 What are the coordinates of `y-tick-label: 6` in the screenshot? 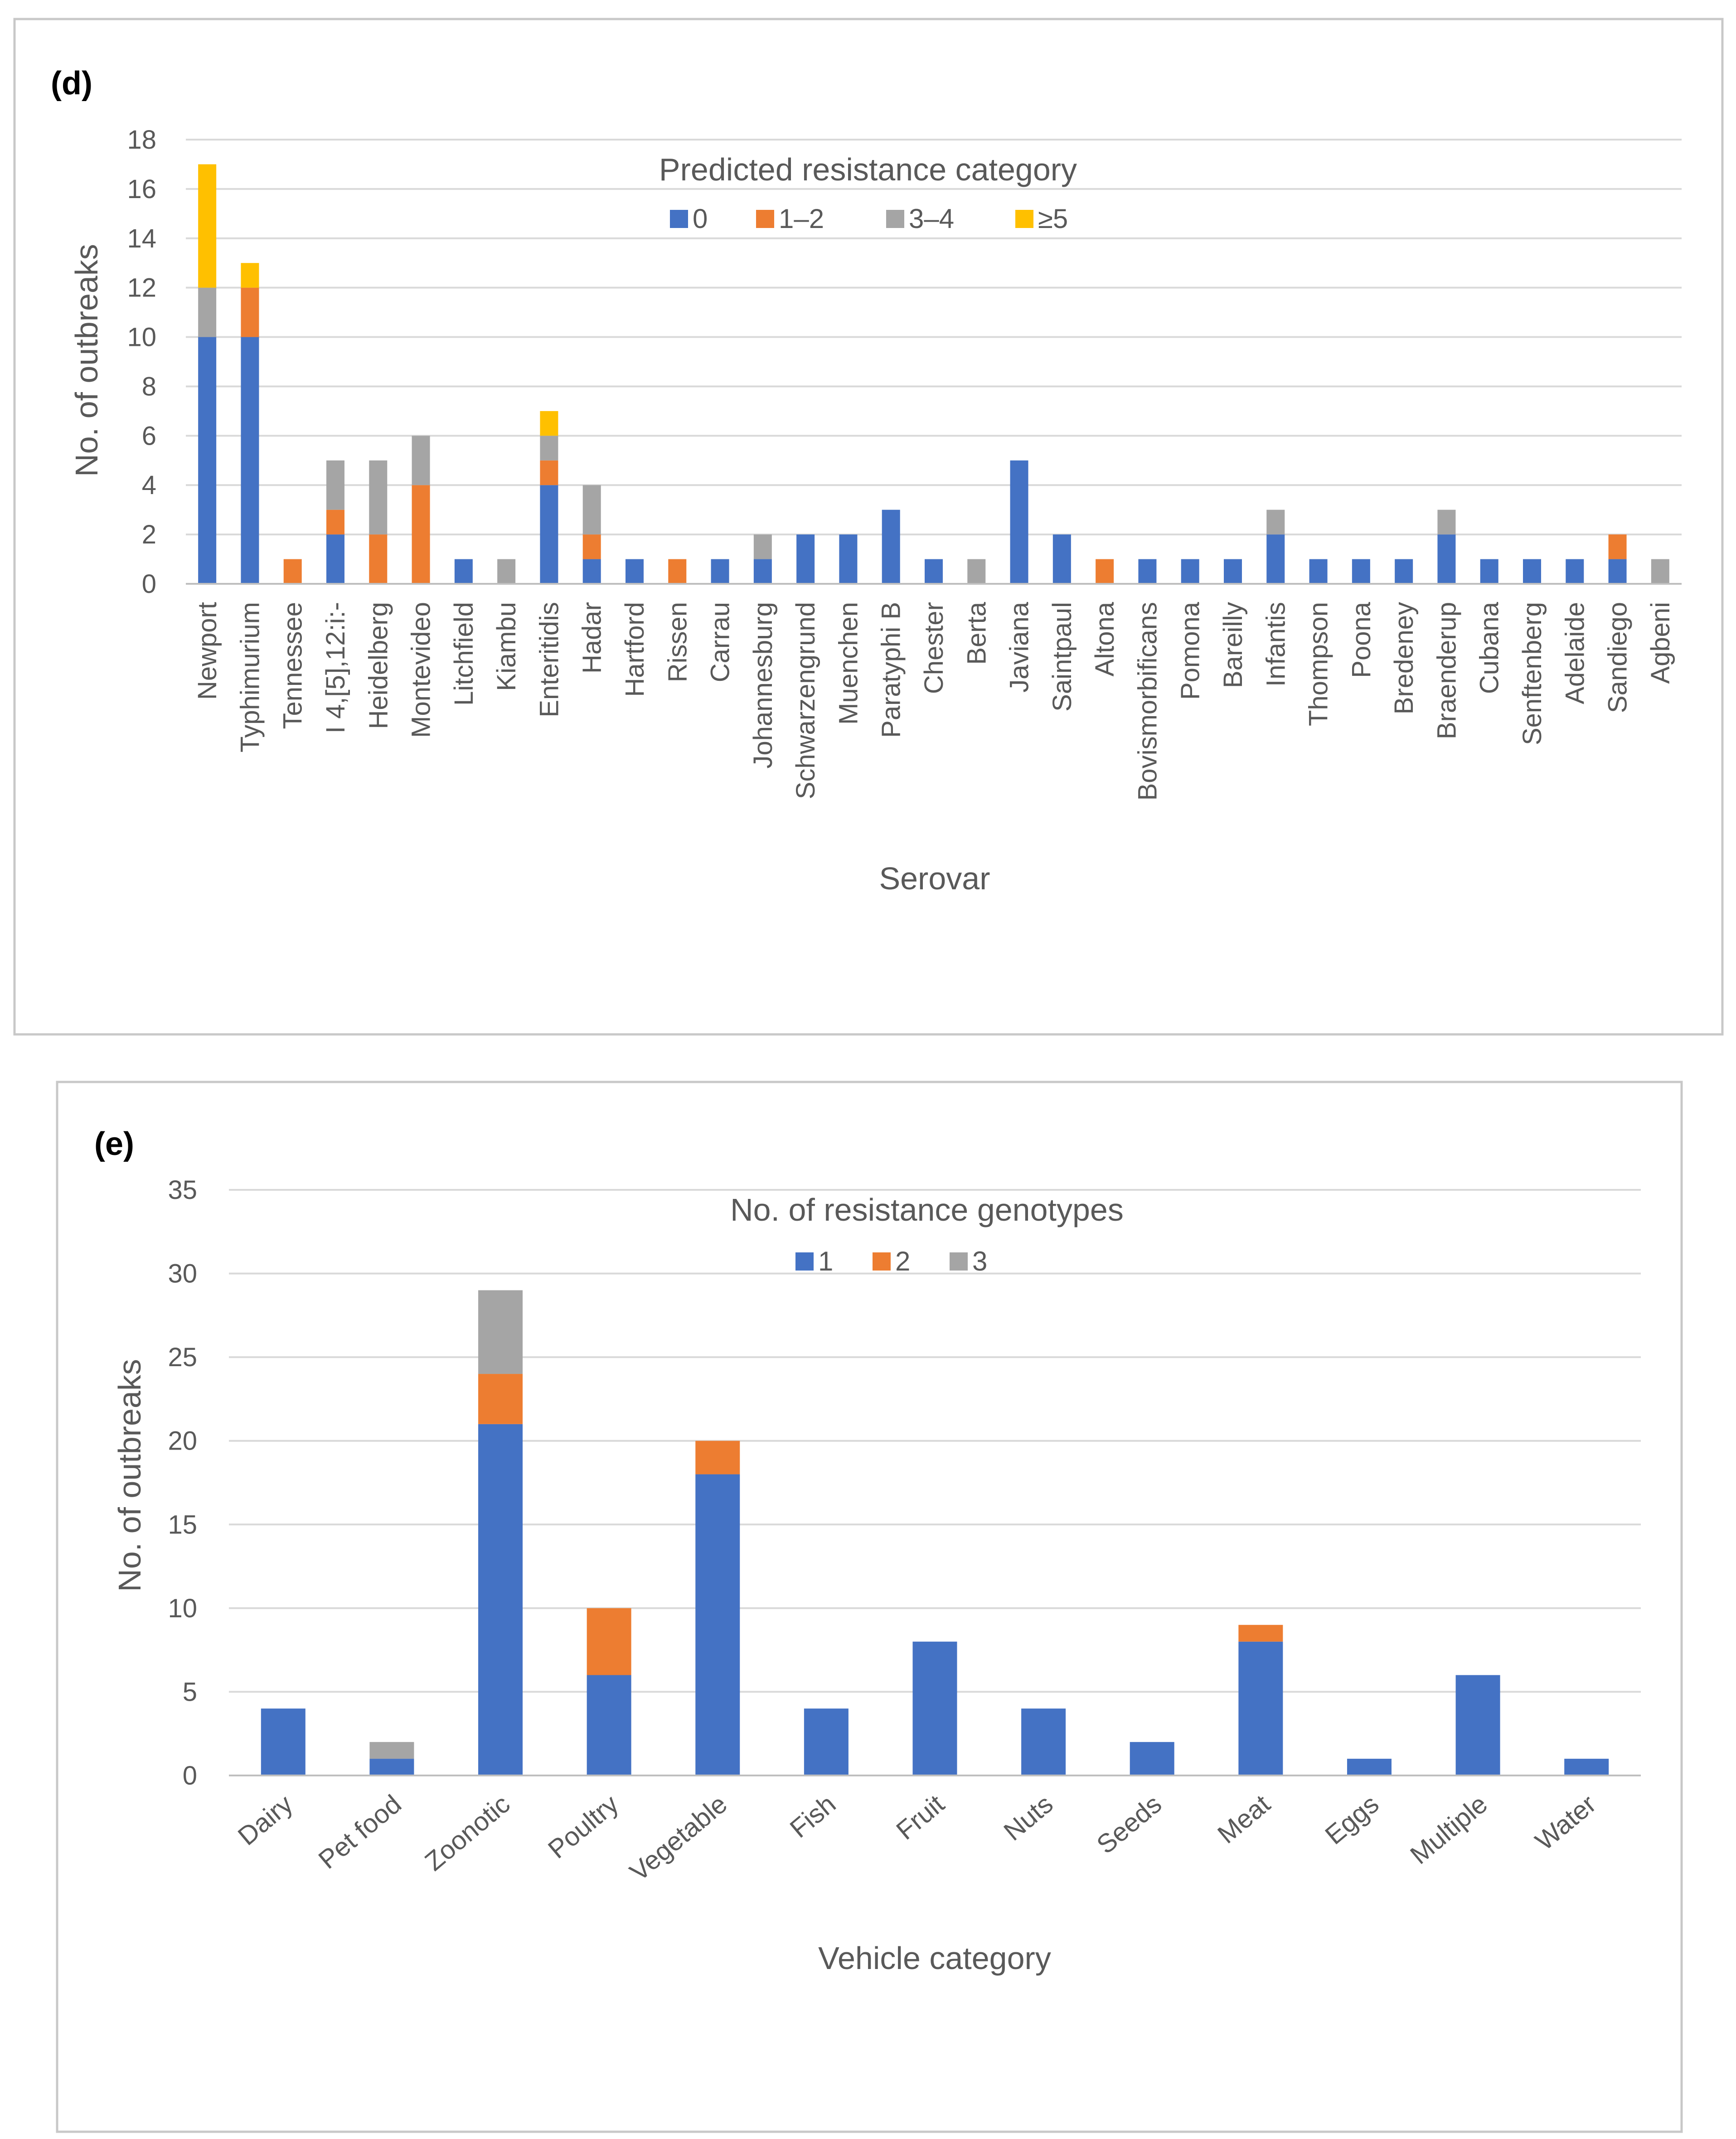 It's located at (149, 436).